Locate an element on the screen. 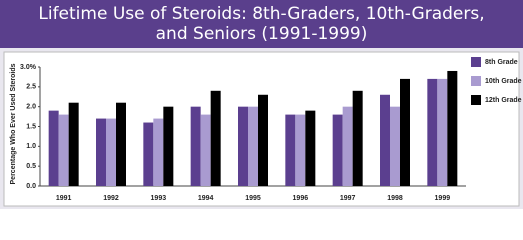 This screenshot has width=523, height=240. y-tick-label: 0.0 is located at coordinates (31, 186).